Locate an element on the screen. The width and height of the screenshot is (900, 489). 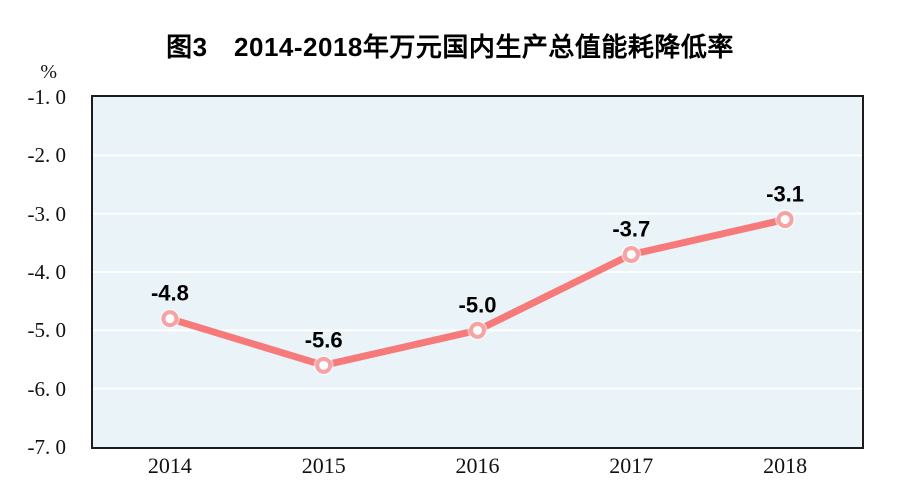
y-tick-label: -2. 0 is located at coordinates (47, 155).